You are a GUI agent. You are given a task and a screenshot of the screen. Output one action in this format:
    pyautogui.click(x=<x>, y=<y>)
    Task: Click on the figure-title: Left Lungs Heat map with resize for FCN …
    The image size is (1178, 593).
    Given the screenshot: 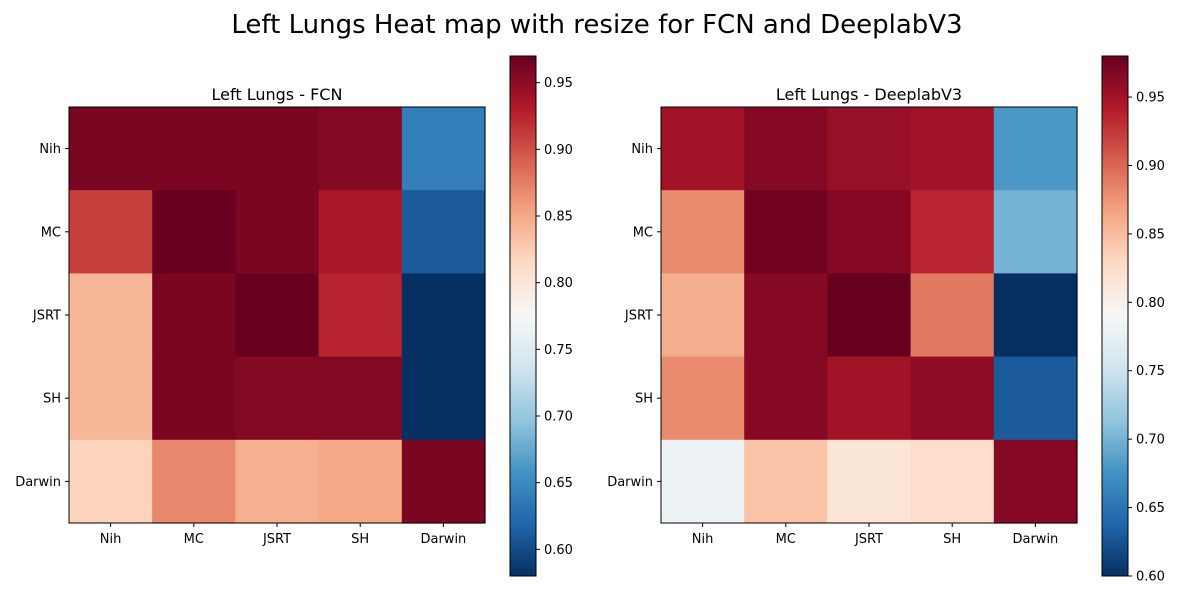 What is the action you would take?
    pyautogui.click(x=596, y=25)
    